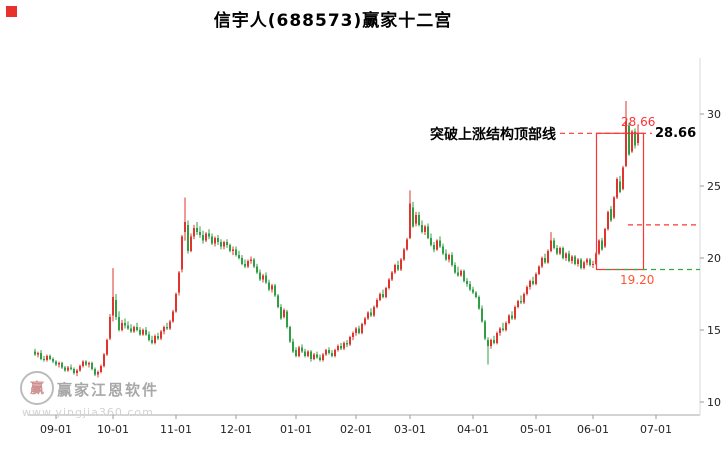 This screenshot has height=450, width=726. What do you see at coordinates (638, 122) in the screenshot?
I see `top-line-price-label: 28.66` at bounding box center [638, 122].